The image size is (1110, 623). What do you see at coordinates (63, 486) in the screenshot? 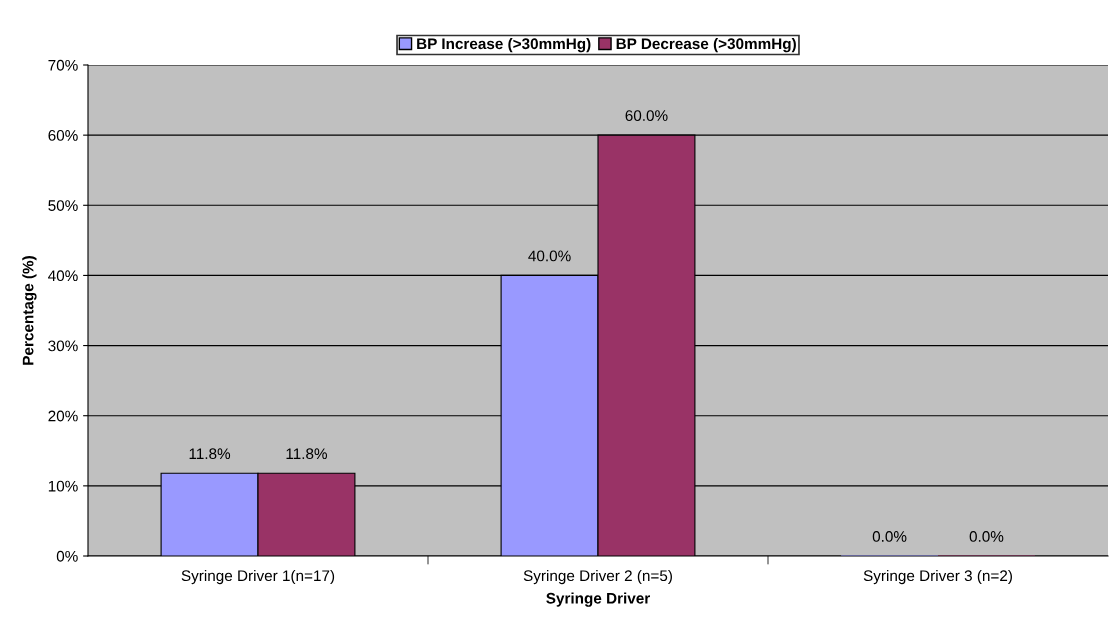
I see `y-tick-label: 10%` at bounding box center [63, 486].